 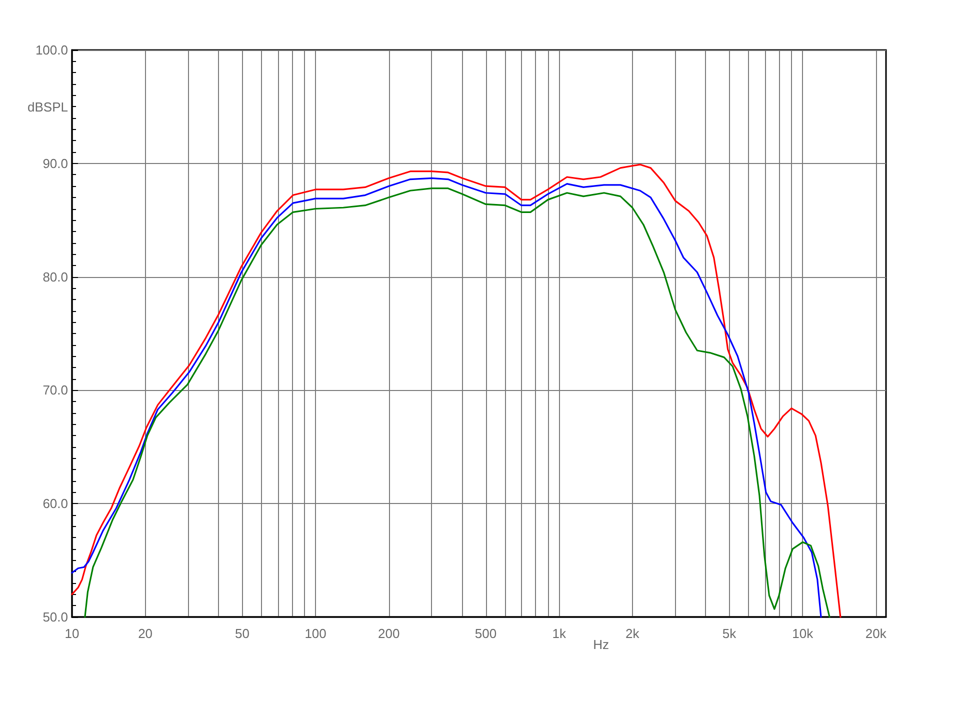 I want to click on x-tick-label: 100, so click(x=315, y=633).